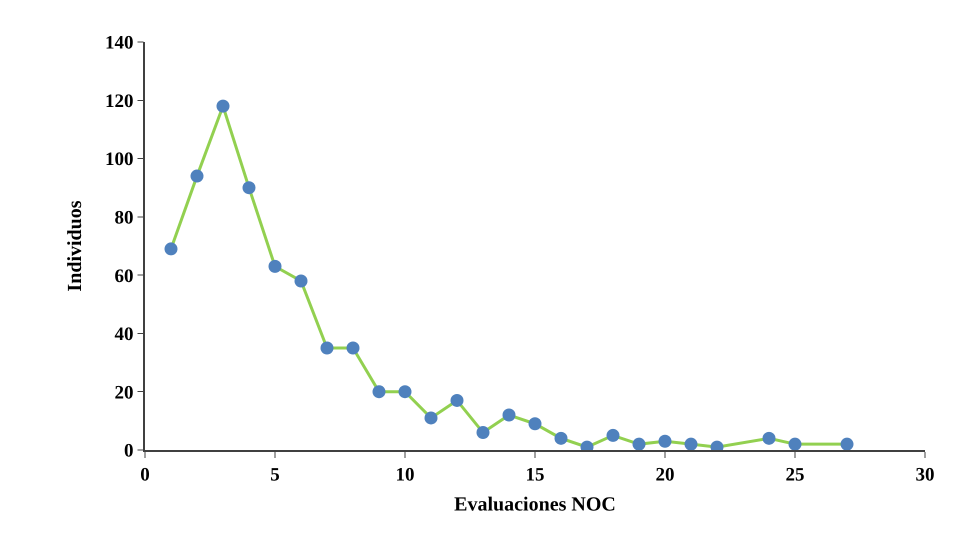 This screenshot has height=558, width=957. I want to click on x-tick-label: 25, so click(795, 475).